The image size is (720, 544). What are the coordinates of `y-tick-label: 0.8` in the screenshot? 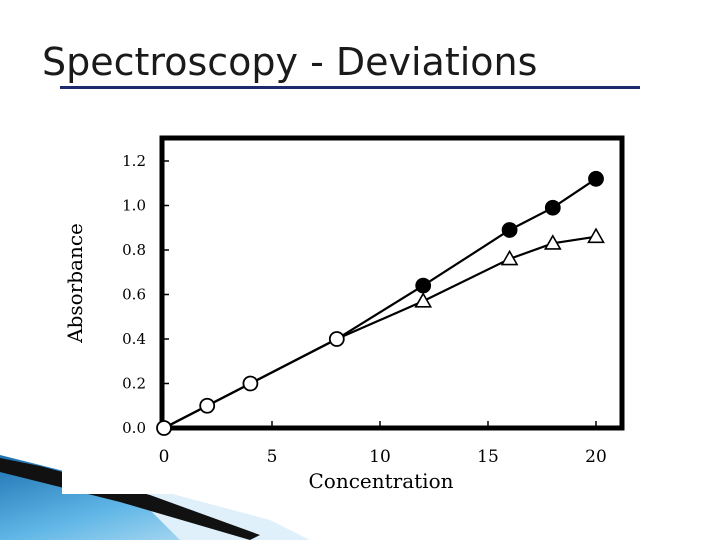 It's located at (134, 250).